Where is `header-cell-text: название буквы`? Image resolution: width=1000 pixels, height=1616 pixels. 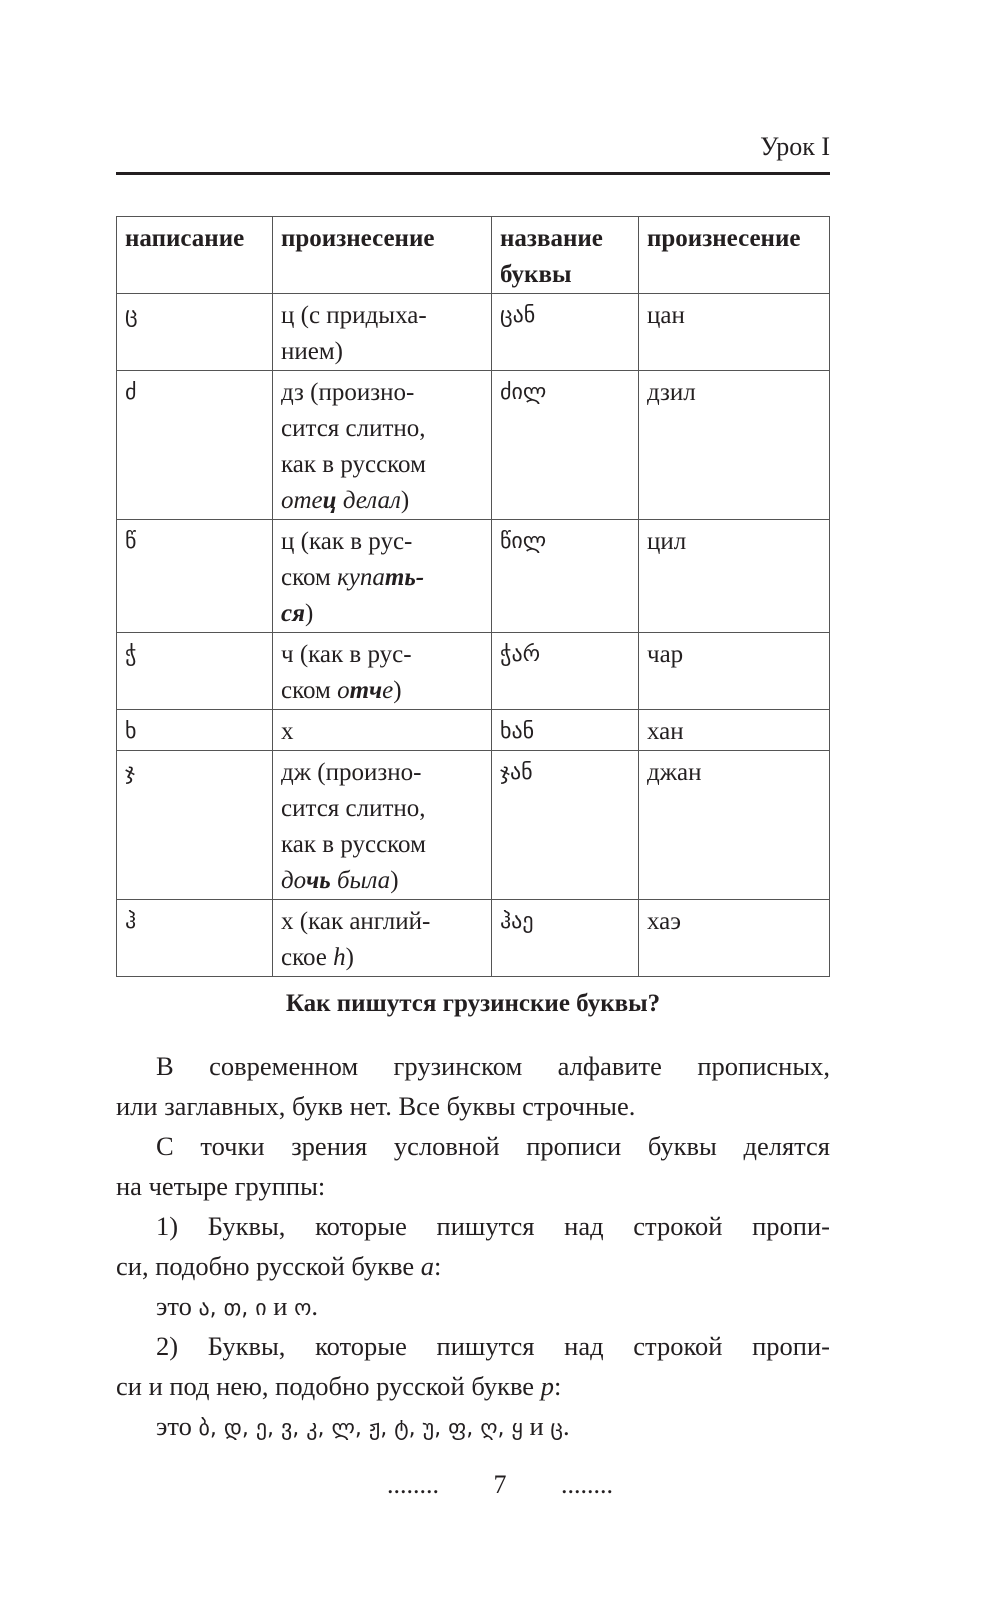 header-cell-text: название буквы is located at coordinates (551, 256).